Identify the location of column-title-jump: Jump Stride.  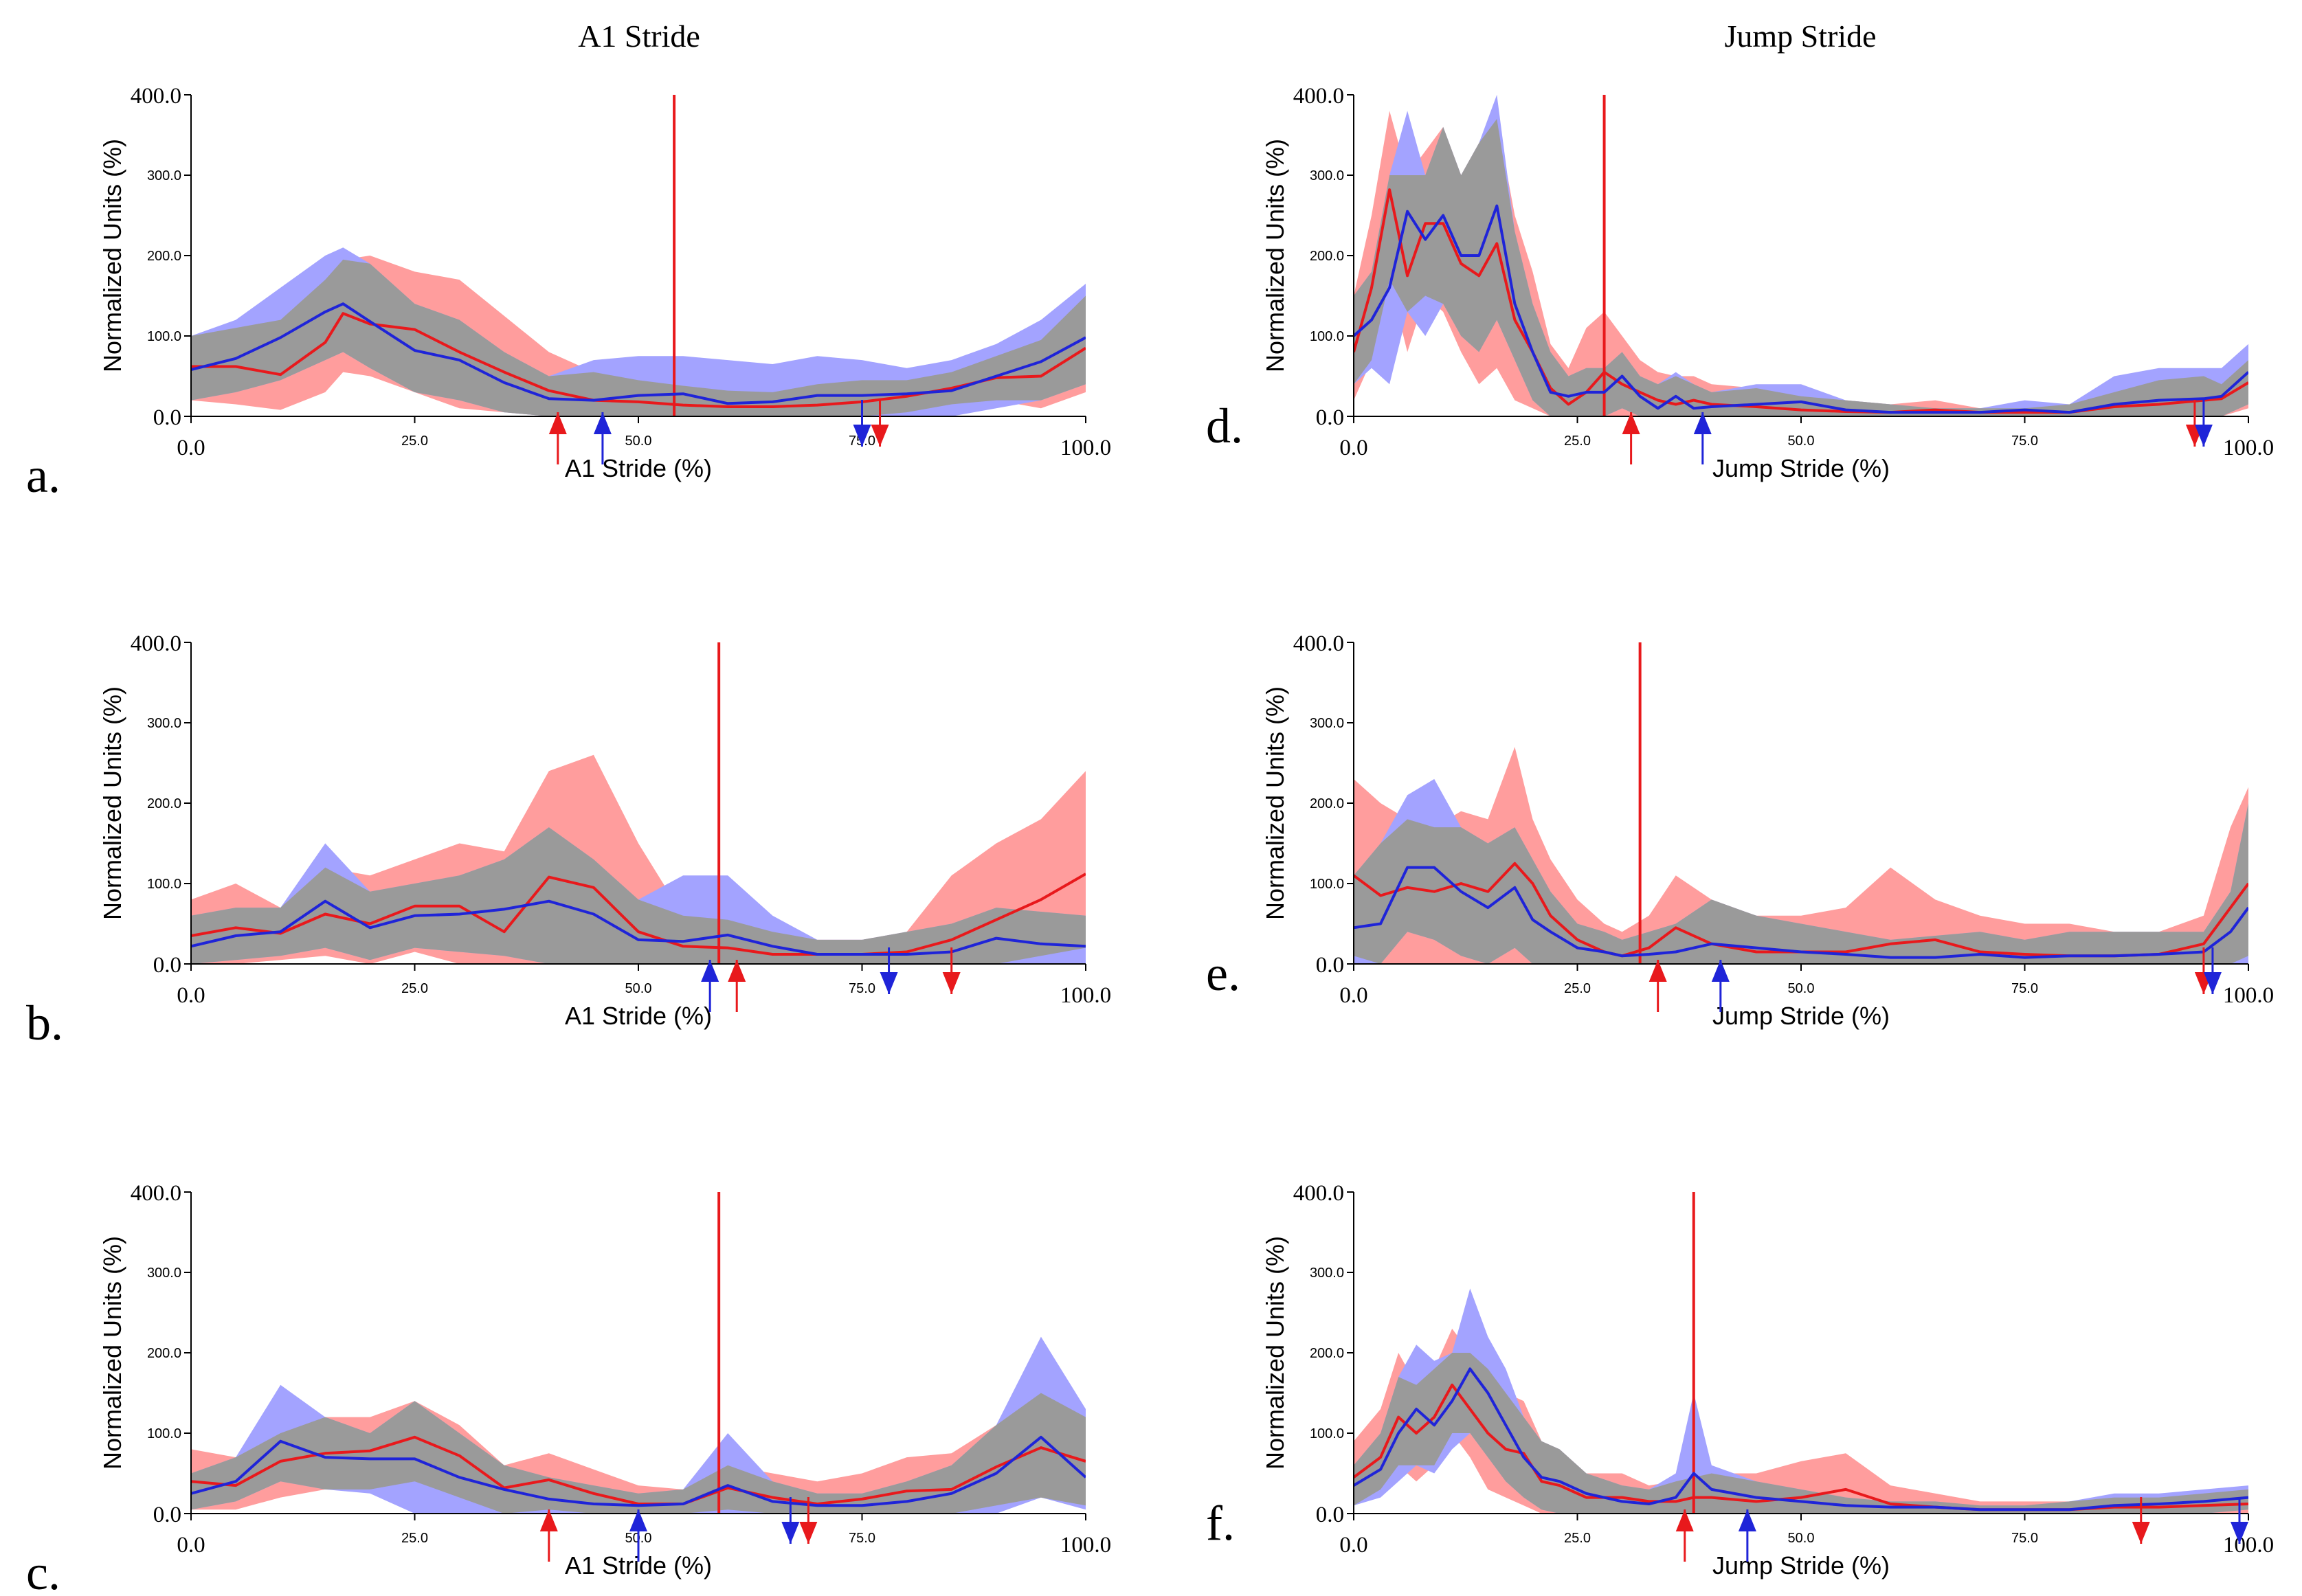
(1800, 36).